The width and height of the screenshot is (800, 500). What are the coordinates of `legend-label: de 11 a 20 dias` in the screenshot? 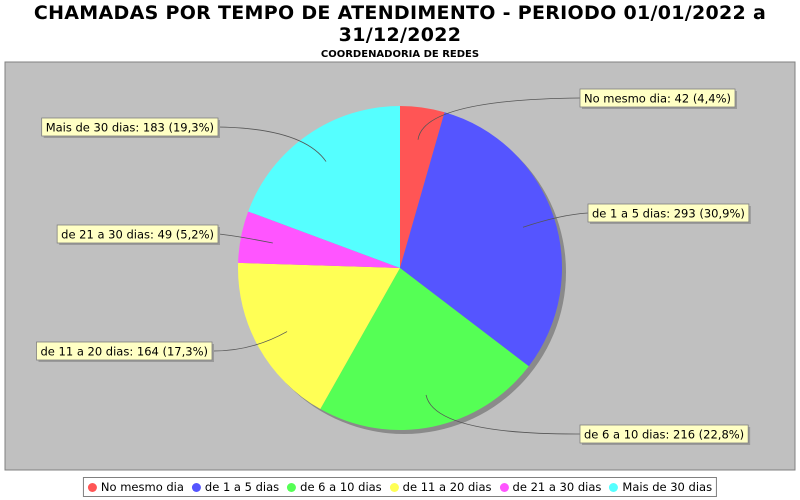 It's located at (447, 487).